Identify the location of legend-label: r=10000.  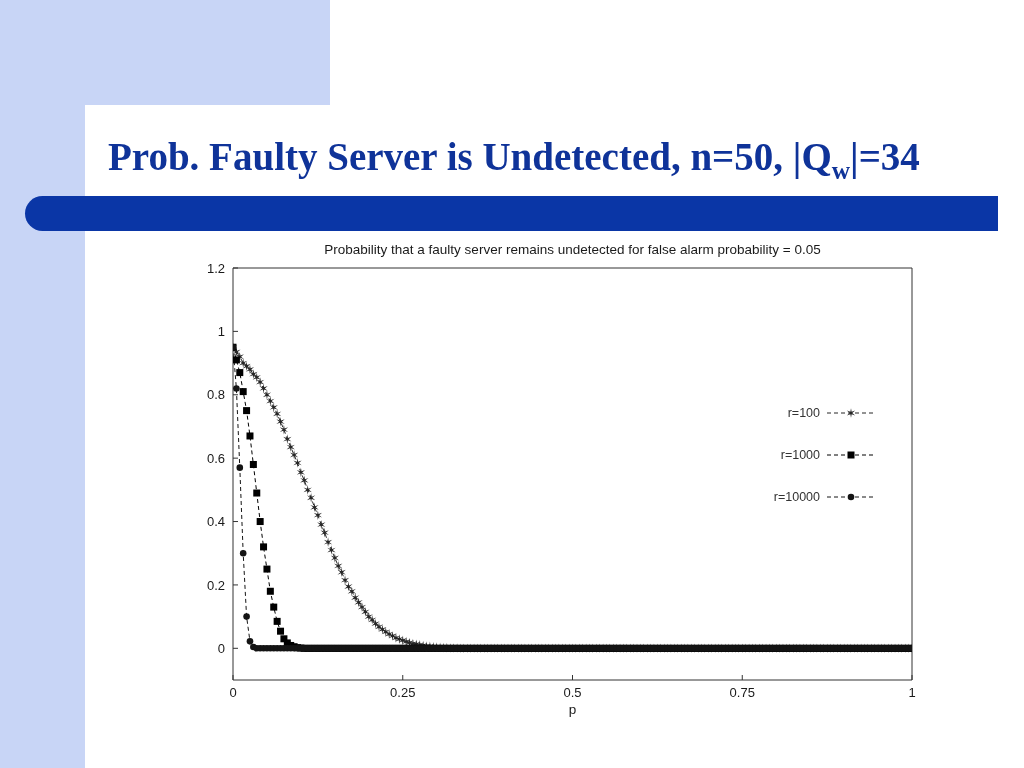
(796, 497).